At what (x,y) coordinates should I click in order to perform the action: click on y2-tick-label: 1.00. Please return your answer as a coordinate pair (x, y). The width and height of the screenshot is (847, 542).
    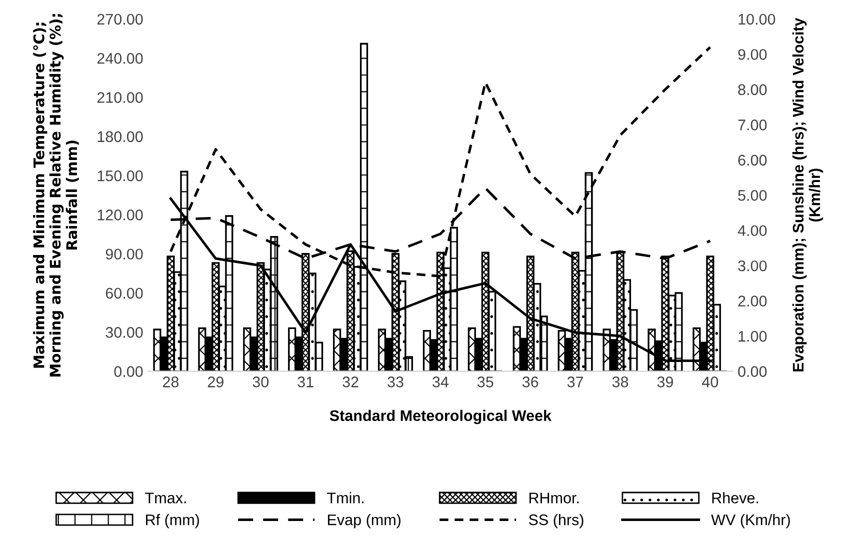
    Looking at the image, I should click on (752, 336).